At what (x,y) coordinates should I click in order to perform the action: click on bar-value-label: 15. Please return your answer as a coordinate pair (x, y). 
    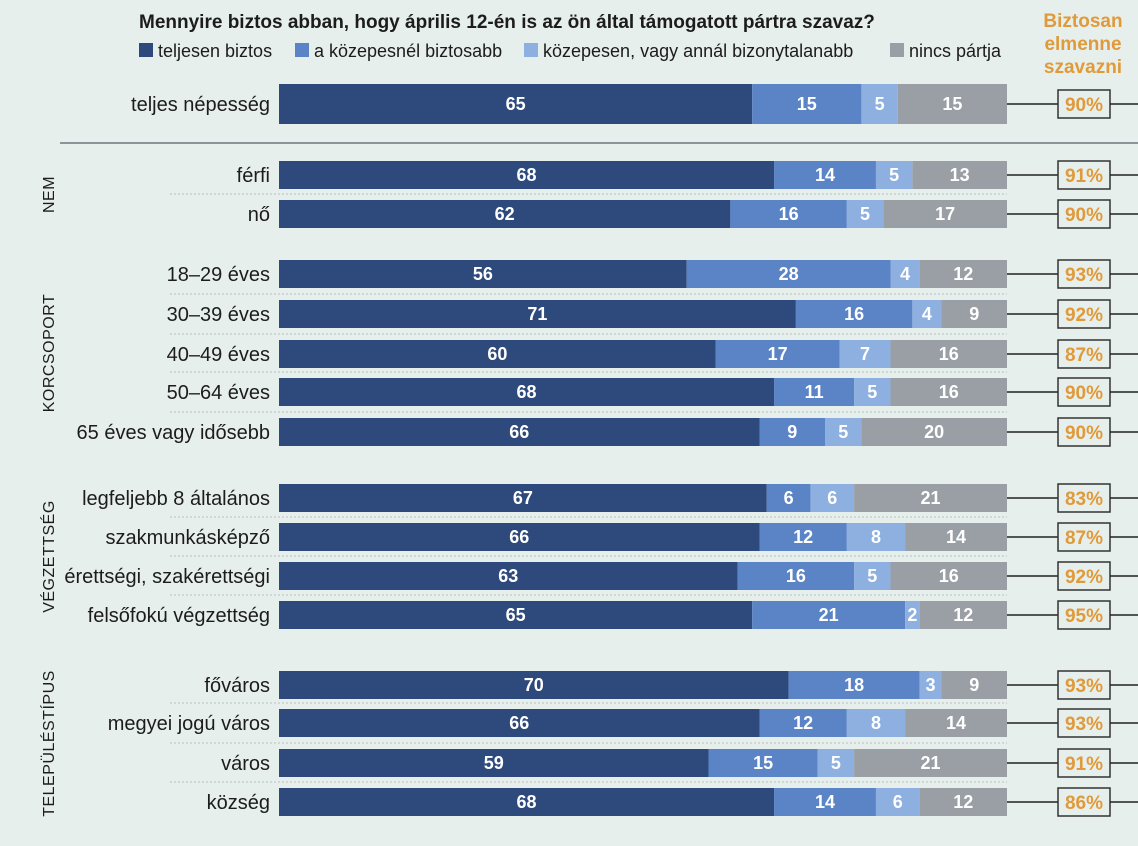
    Looking at the image, I should click on (807, 104).